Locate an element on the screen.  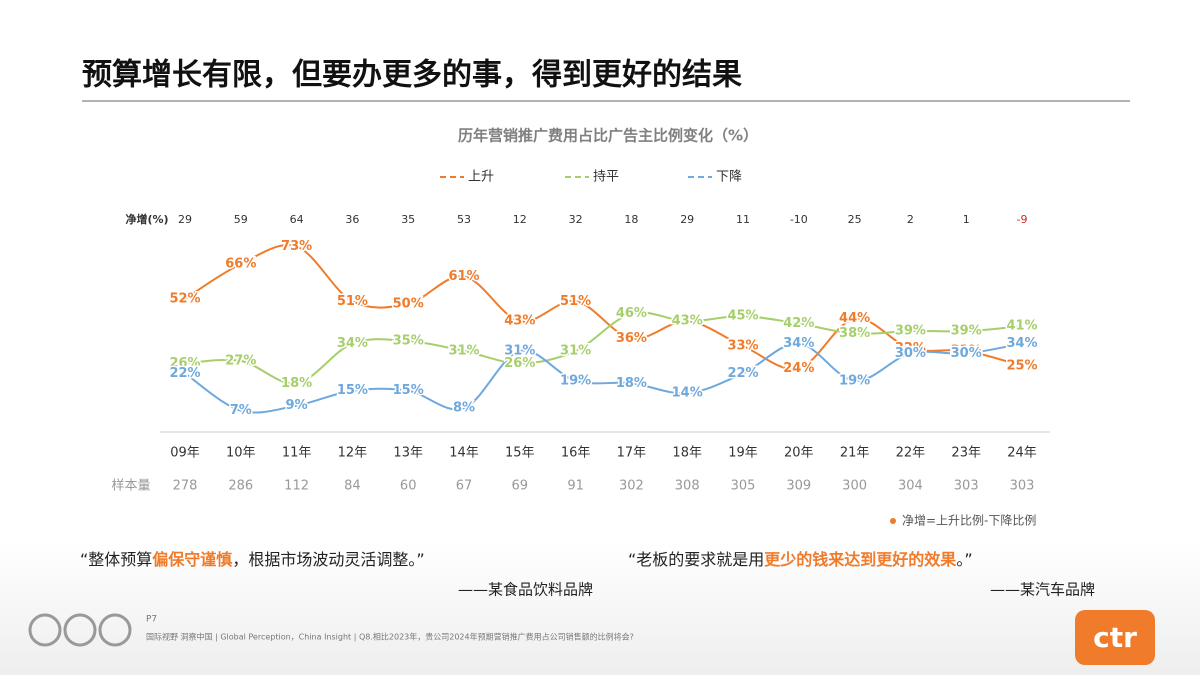
logo-box is located at coordinates (1115, 637).